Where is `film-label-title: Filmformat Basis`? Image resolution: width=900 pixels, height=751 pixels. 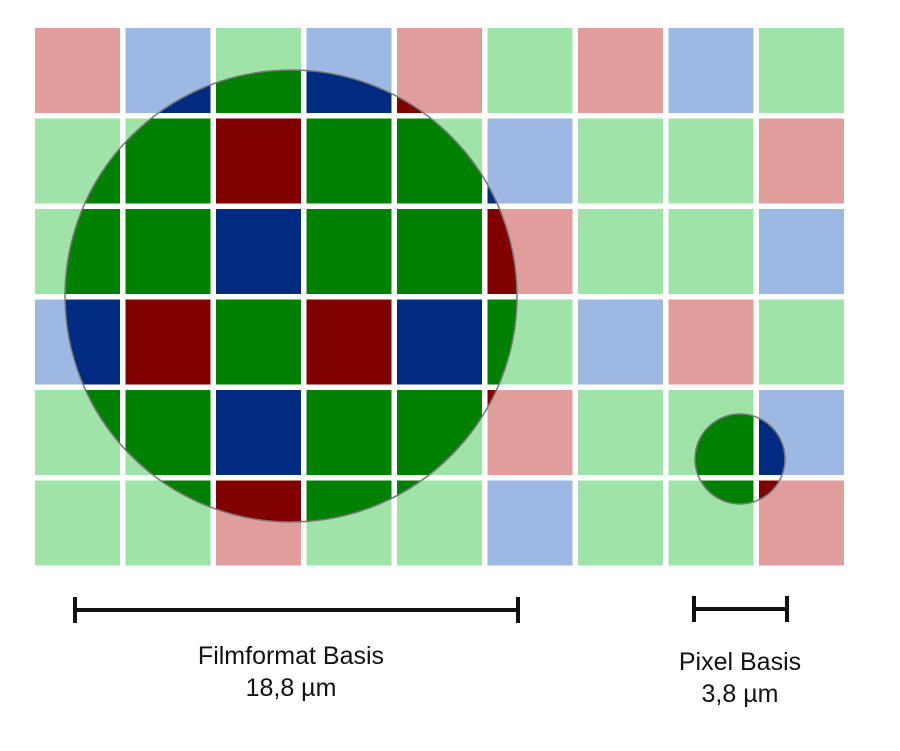 film-label-title: Filmformat Basis is located at coordinates (291, 656).